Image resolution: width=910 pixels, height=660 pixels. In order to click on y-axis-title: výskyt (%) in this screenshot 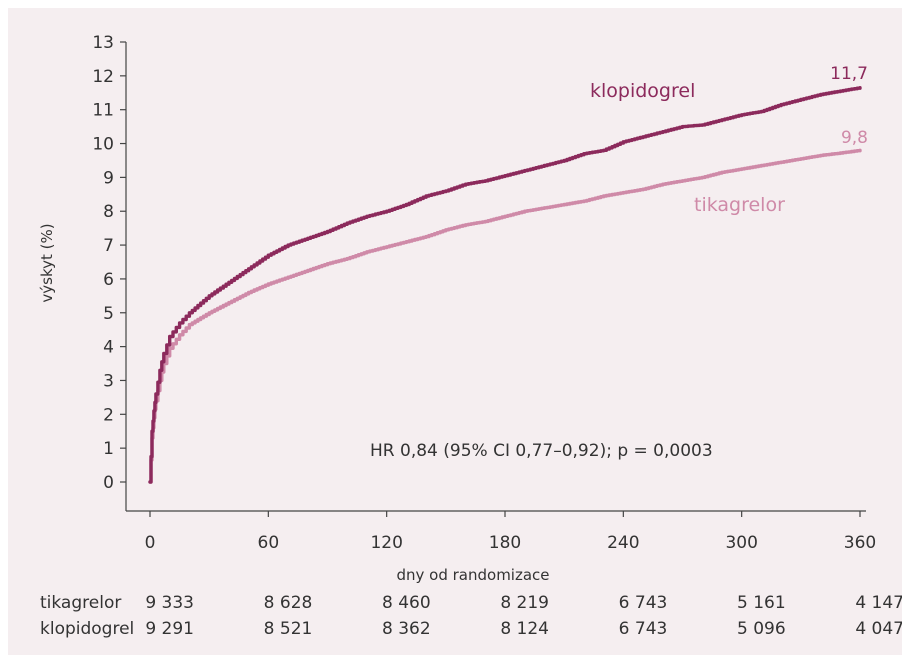, I will do `click(47, 262)`.